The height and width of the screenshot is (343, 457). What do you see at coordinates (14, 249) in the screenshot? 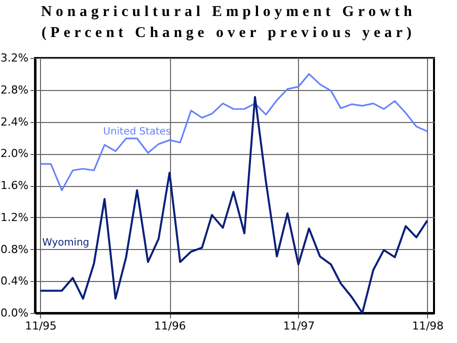
I see `y-tick-label: 0.8%` at bounding box center [14, 249].